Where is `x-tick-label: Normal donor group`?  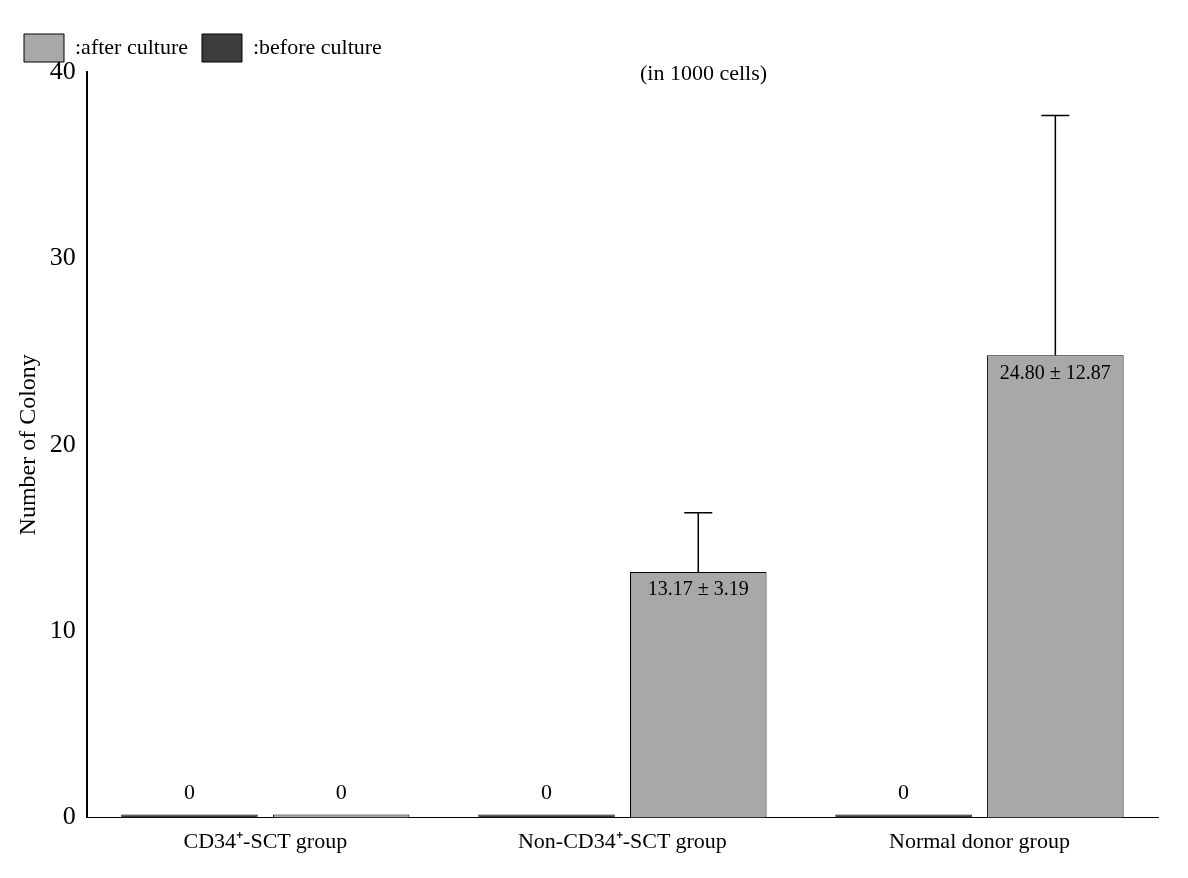
x-tick-label: Normal donor group is located at coordinates (979, 840).